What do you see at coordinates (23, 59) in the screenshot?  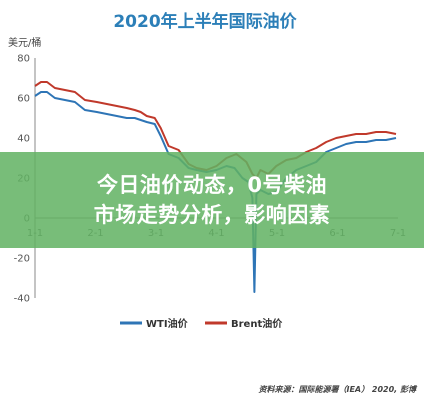 I see `y-tick-label: 80` at bounding box center [23, 59].